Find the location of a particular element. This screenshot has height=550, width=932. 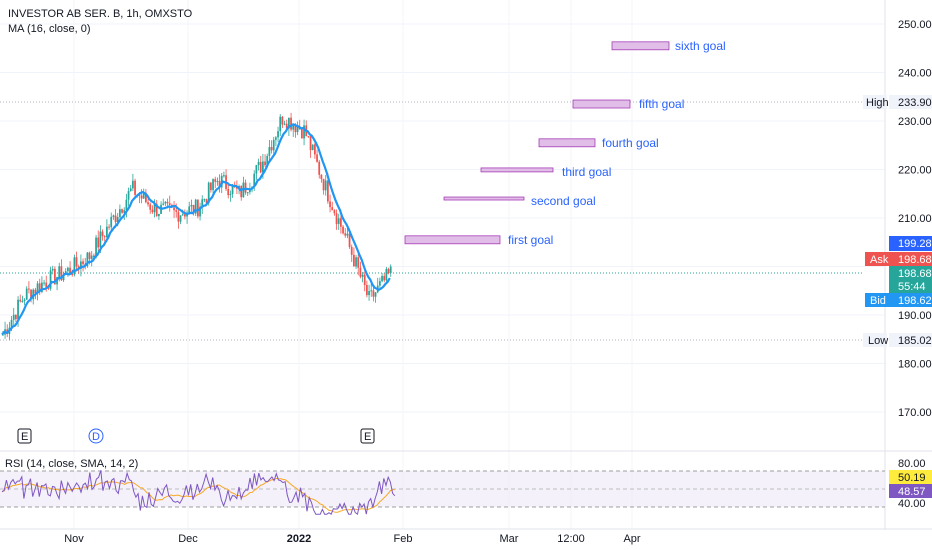

bid-value-box is located at coordinates (910, 300).